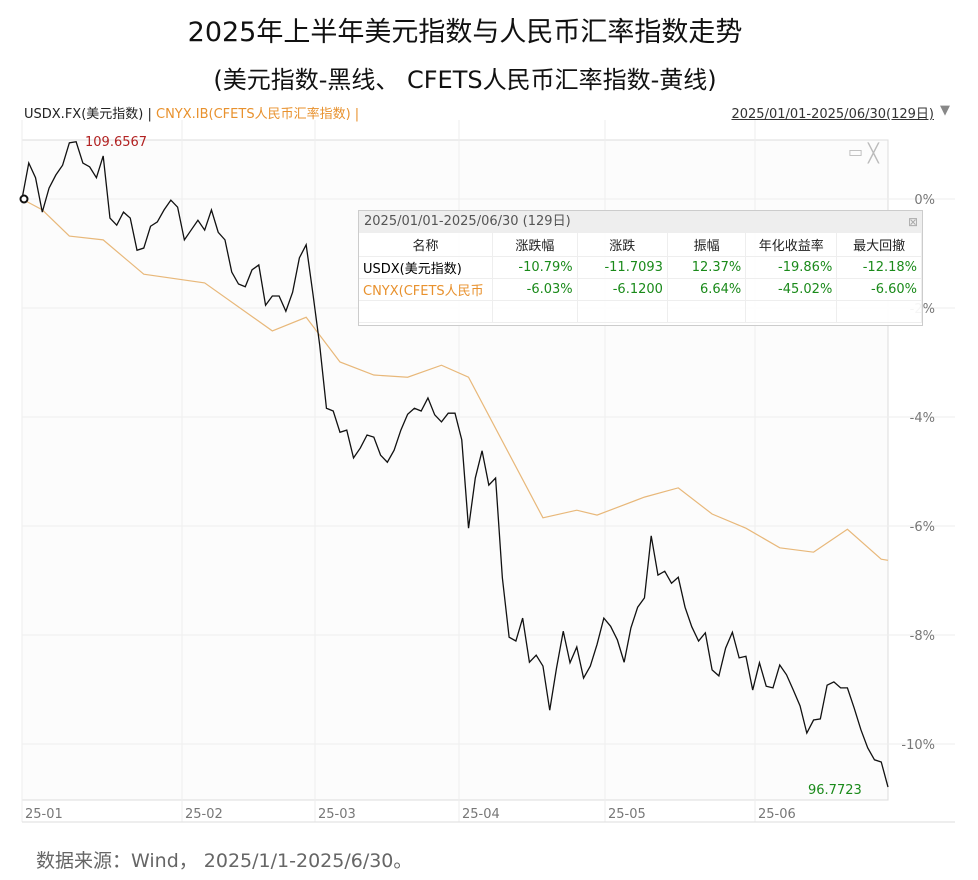  Describe the element at coordinates (44, 814) in the screenshot. I see `x-tick-label: 25-01` at that location.